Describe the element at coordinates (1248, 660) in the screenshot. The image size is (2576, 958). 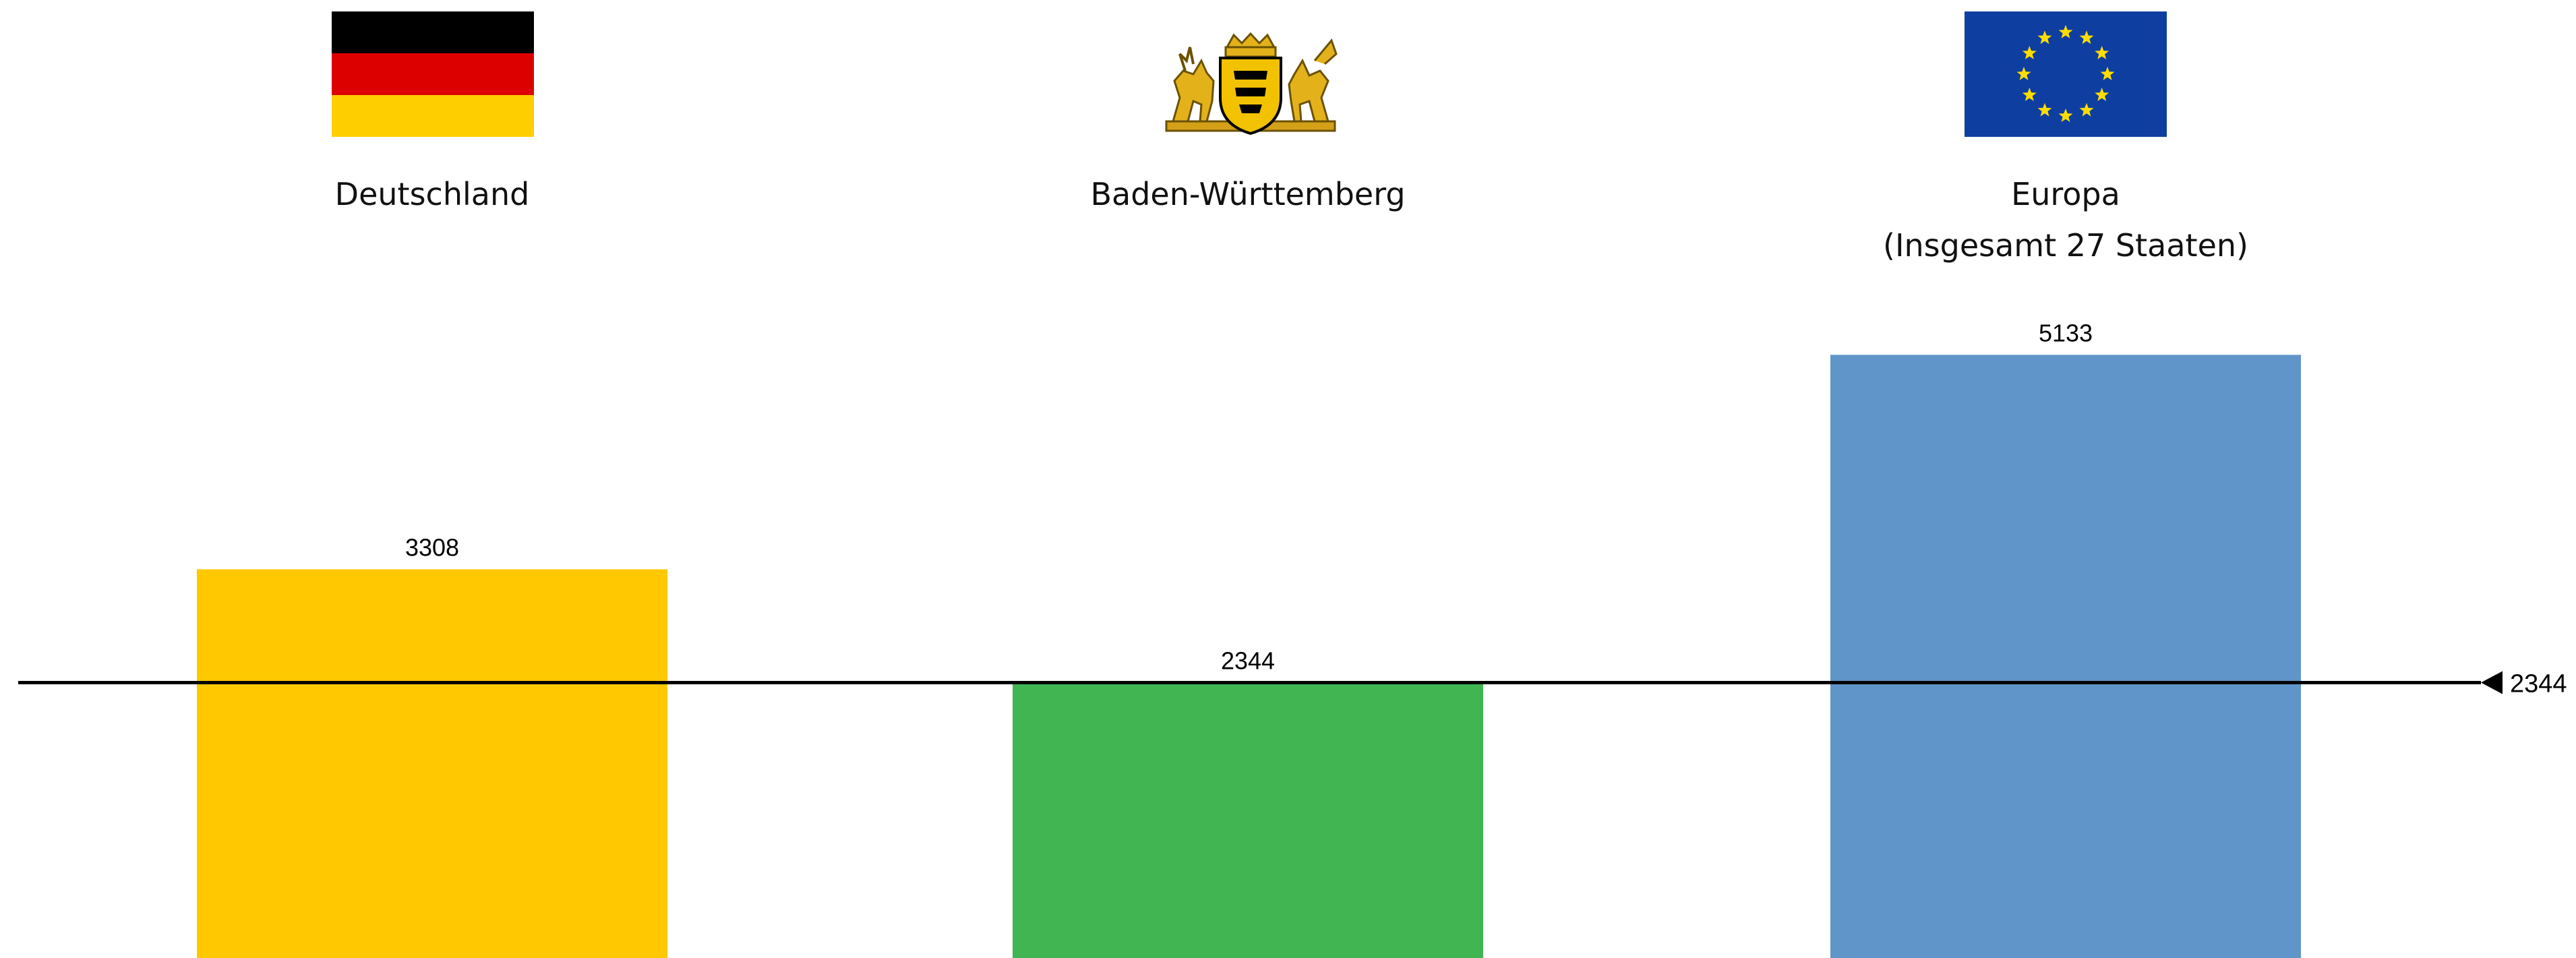
I see `bar-value-label: 2344` at that location.